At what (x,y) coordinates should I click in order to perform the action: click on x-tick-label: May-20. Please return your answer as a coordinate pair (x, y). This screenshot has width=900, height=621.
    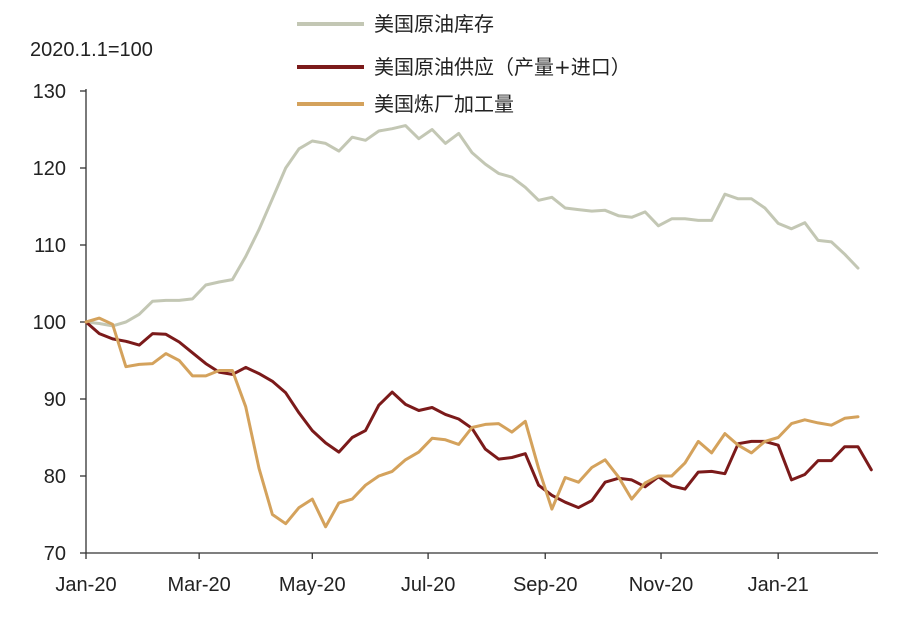
    Looking at the image, I should click on (312, 585).